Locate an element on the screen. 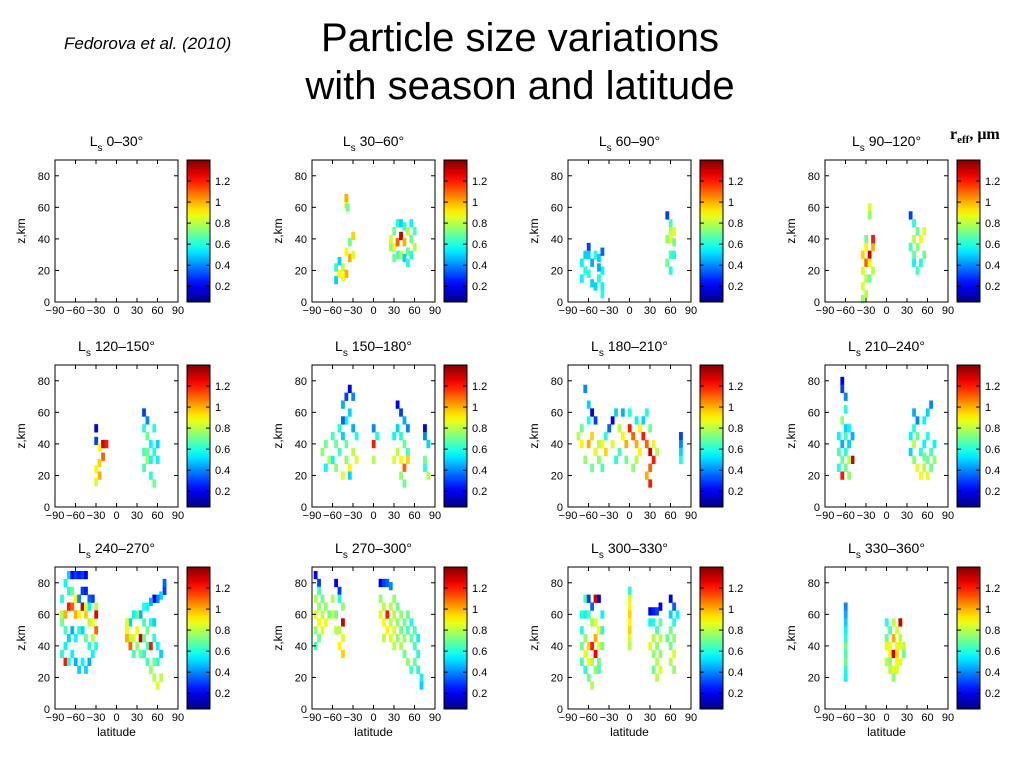 This screenshot has width=1024, height=768. x-tick-label: −60 is located at coordinates (845, 718).